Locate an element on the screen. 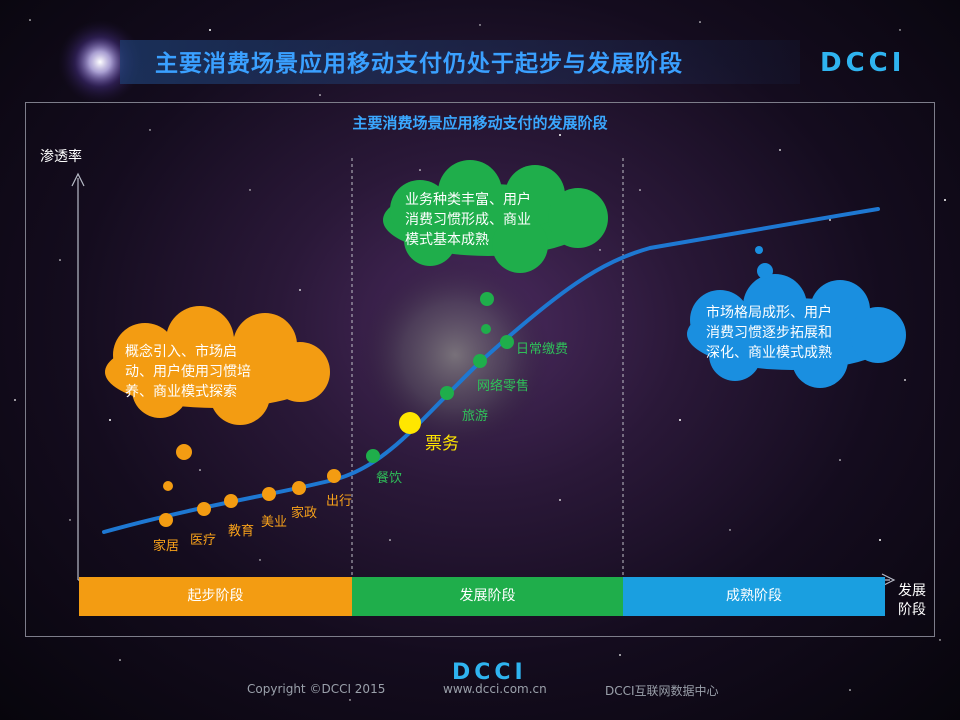 Image resolution: width=960 pixels, height=720 pixels. label-tourism: 旅游 is located at coordinates (475, 416).